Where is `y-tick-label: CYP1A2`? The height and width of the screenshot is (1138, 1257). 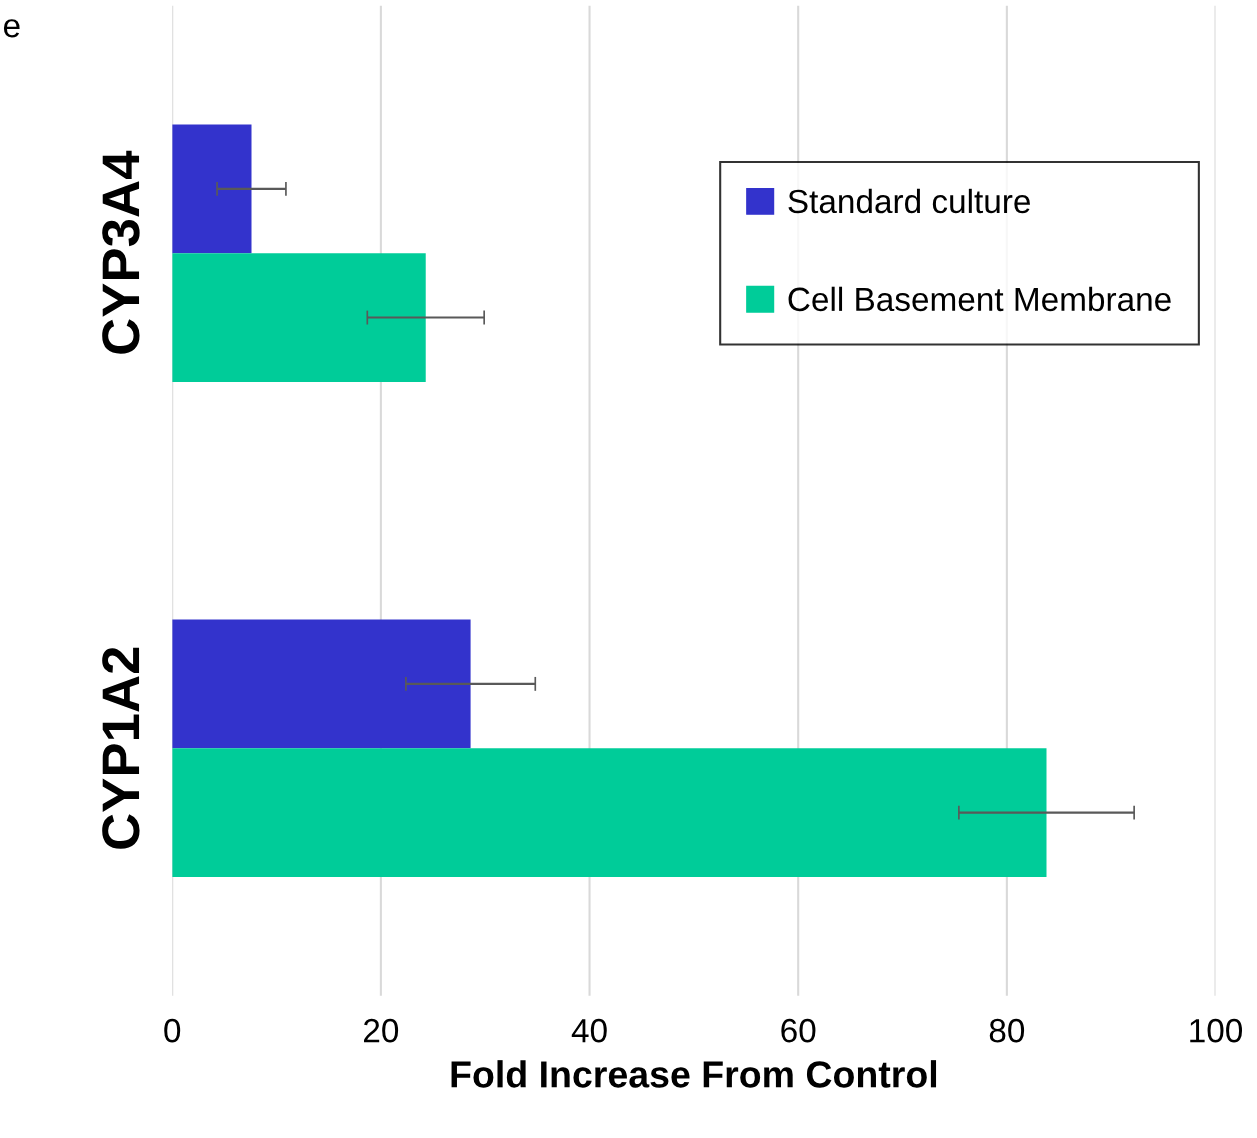
y-tick-label: CYP1A2 is located at coordinates (121, 748).